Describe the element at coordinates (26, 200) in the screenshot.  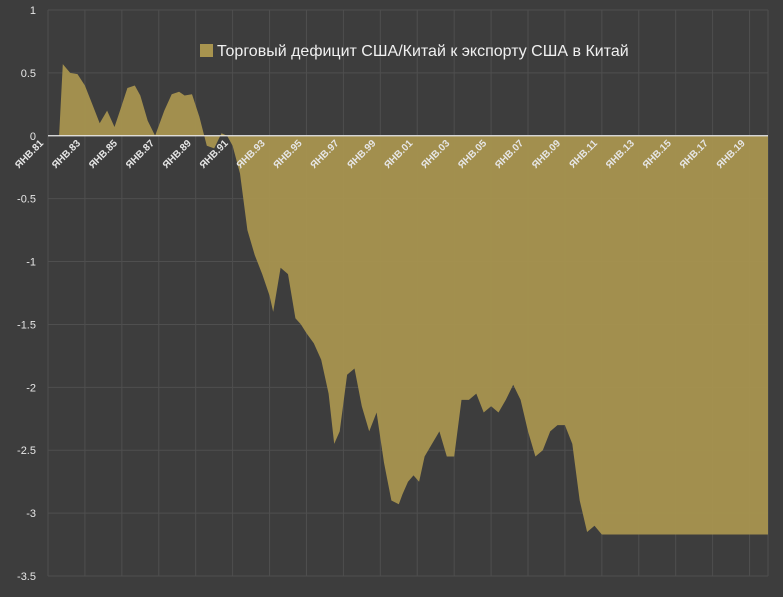
I see `y-tick-label: -0.5` at that location.